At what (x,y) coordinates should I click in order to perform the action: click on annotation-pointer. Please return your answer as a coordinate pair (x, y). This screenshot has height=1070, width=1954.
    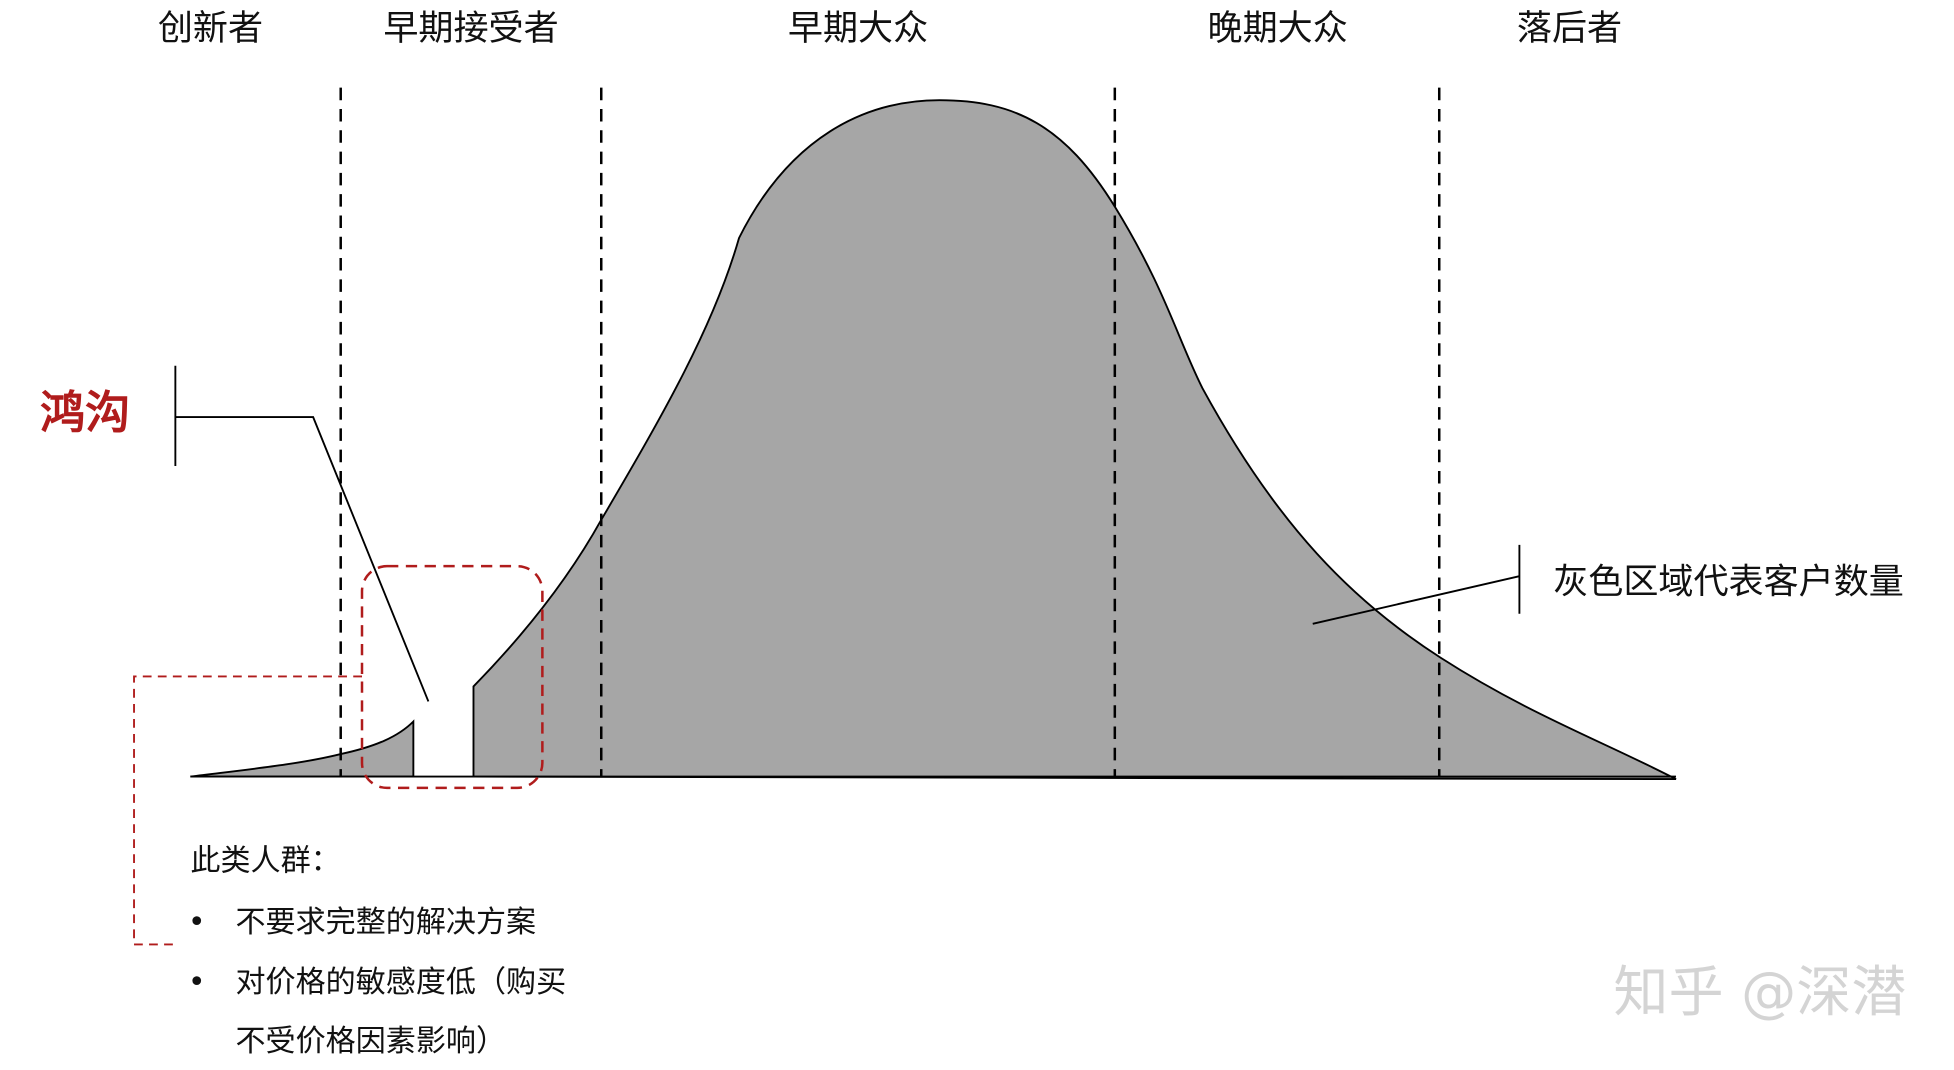
    Looking at the image, I should click on (1416, 600).